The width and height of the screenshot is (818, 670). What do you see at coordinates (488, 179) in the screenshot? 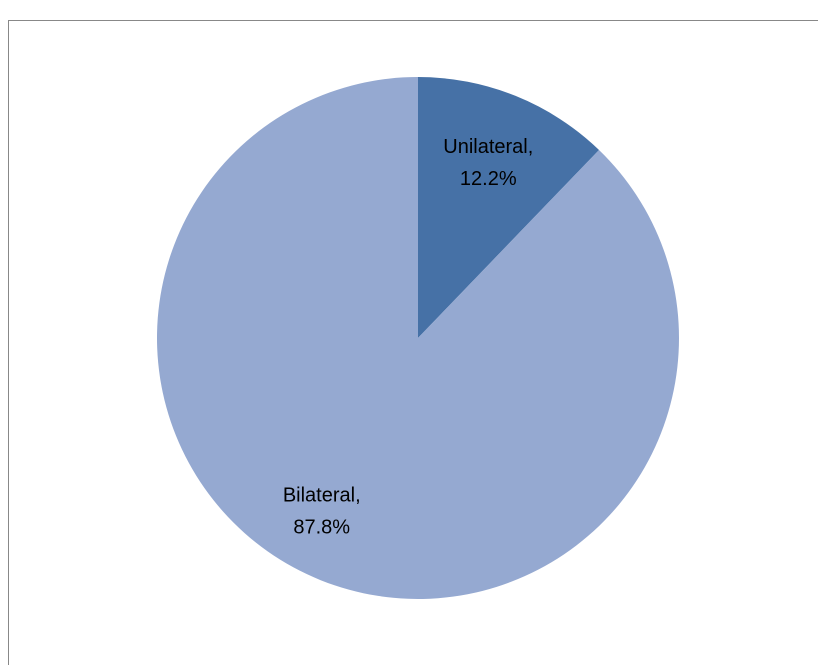
I see `data-label: 12.2%` at bounding box center [488, 179].